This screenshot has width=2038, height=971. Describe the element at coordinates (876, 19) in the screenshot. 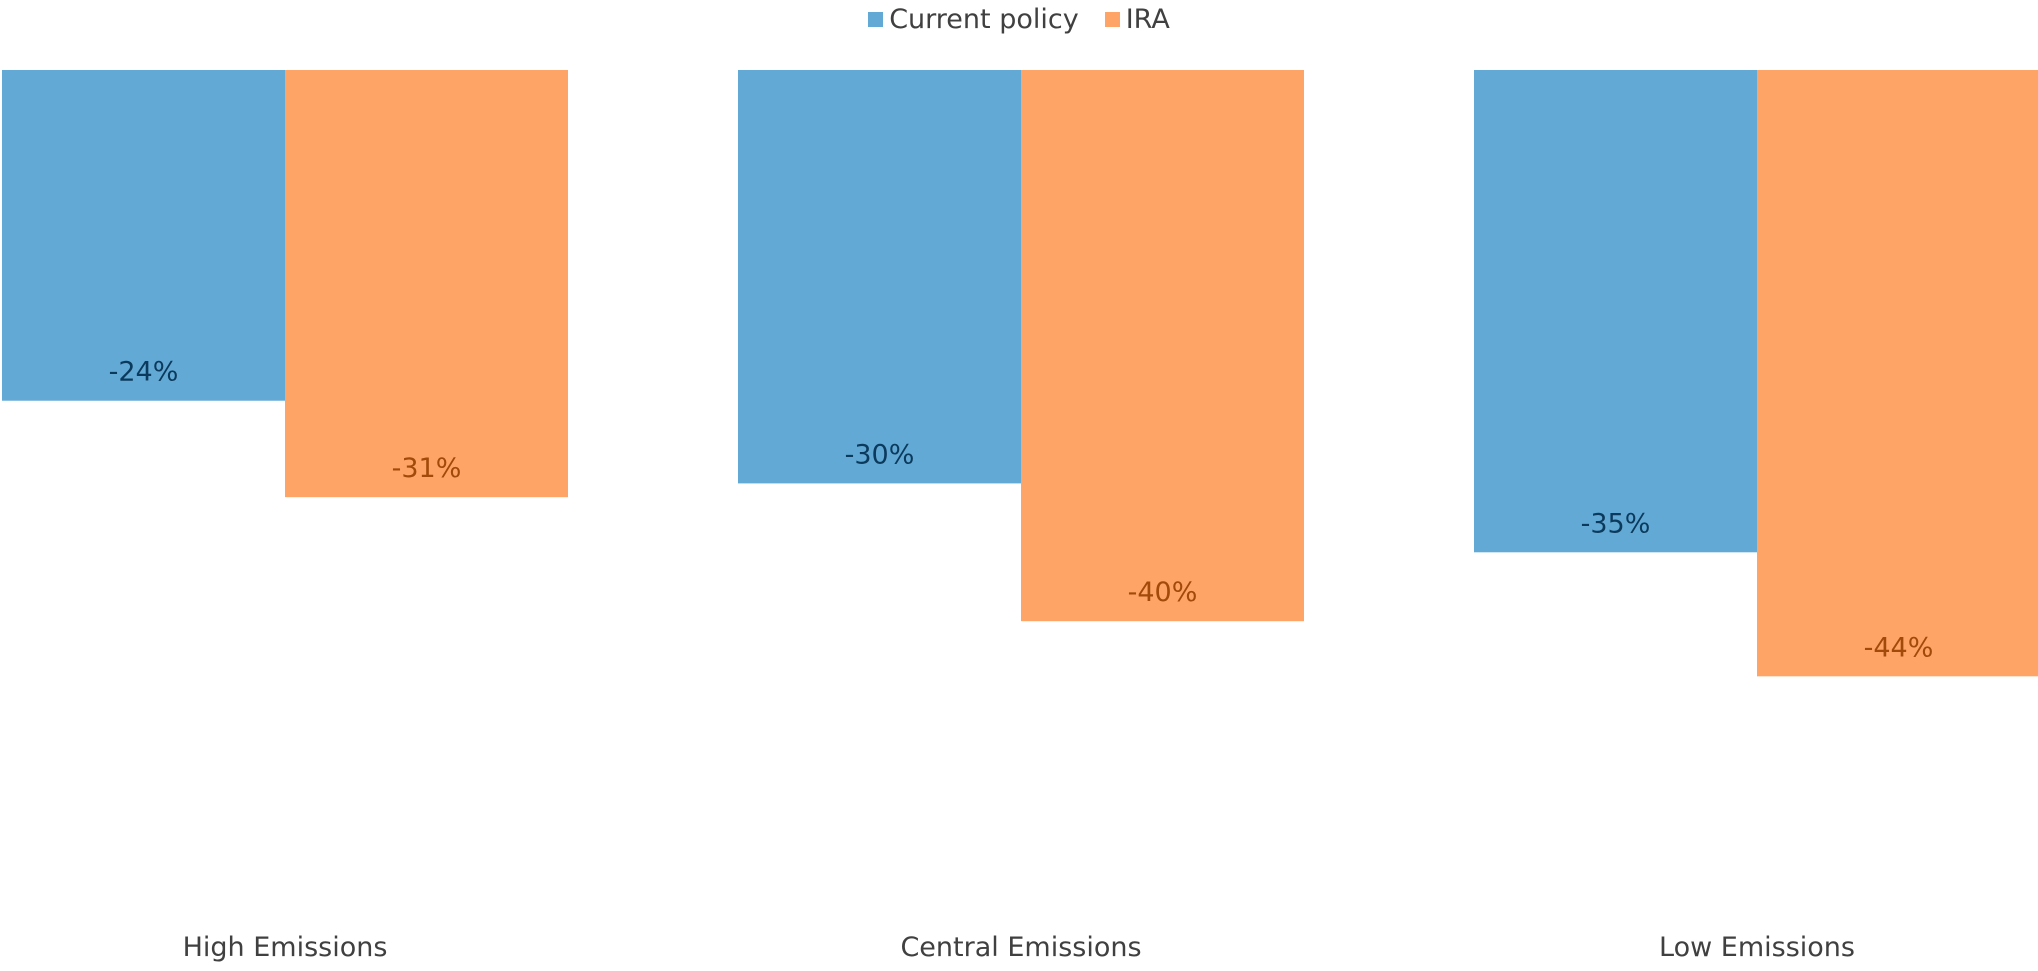

I see `legend-swatch-current-policy` at that location.